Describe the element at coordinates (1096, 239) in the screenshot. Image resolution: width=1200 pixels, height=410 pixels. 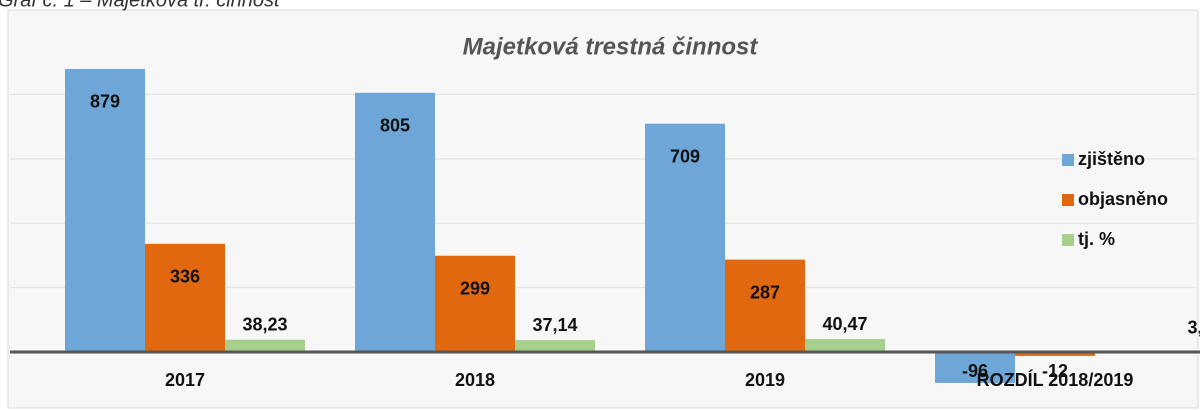
I see `legend-label: tj. %` at that location.